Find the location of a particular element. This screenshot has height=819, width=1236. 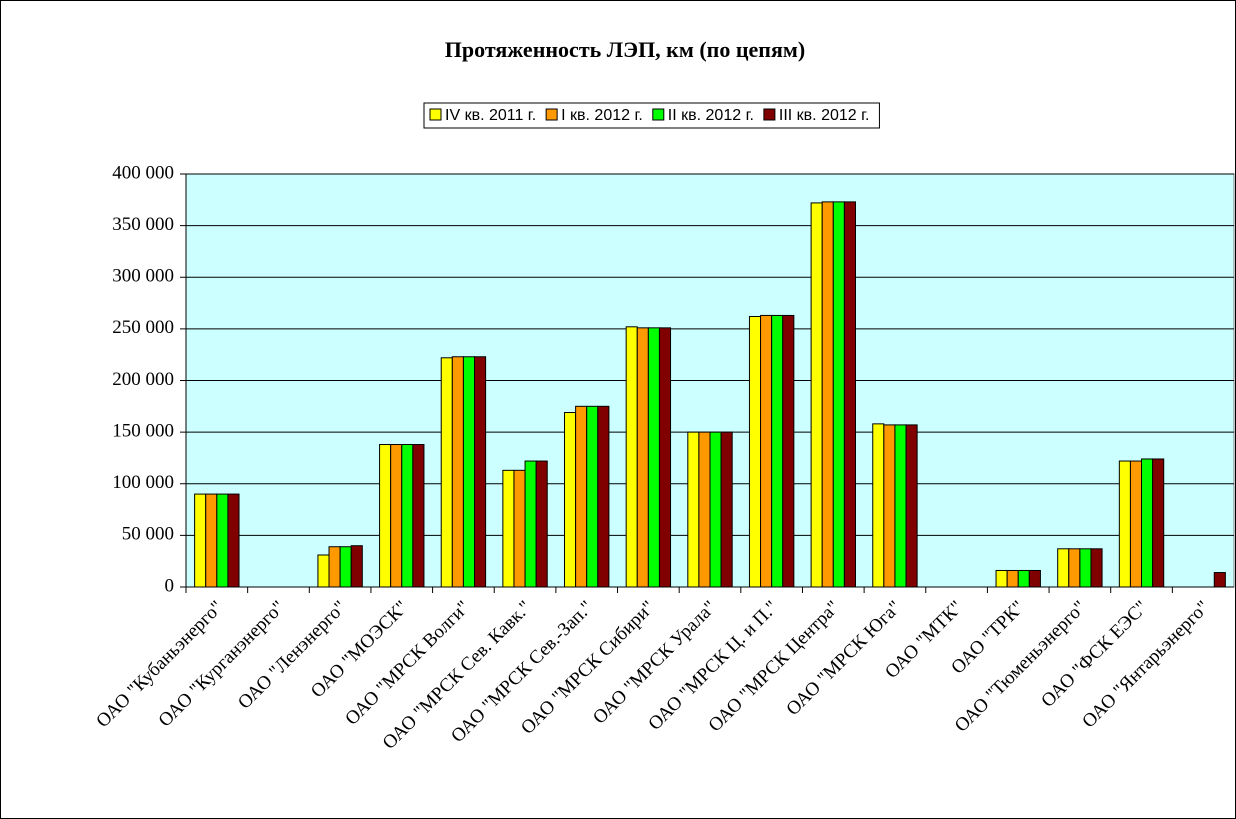

y-tick-label: 0 is located at coordinates (170, 585).